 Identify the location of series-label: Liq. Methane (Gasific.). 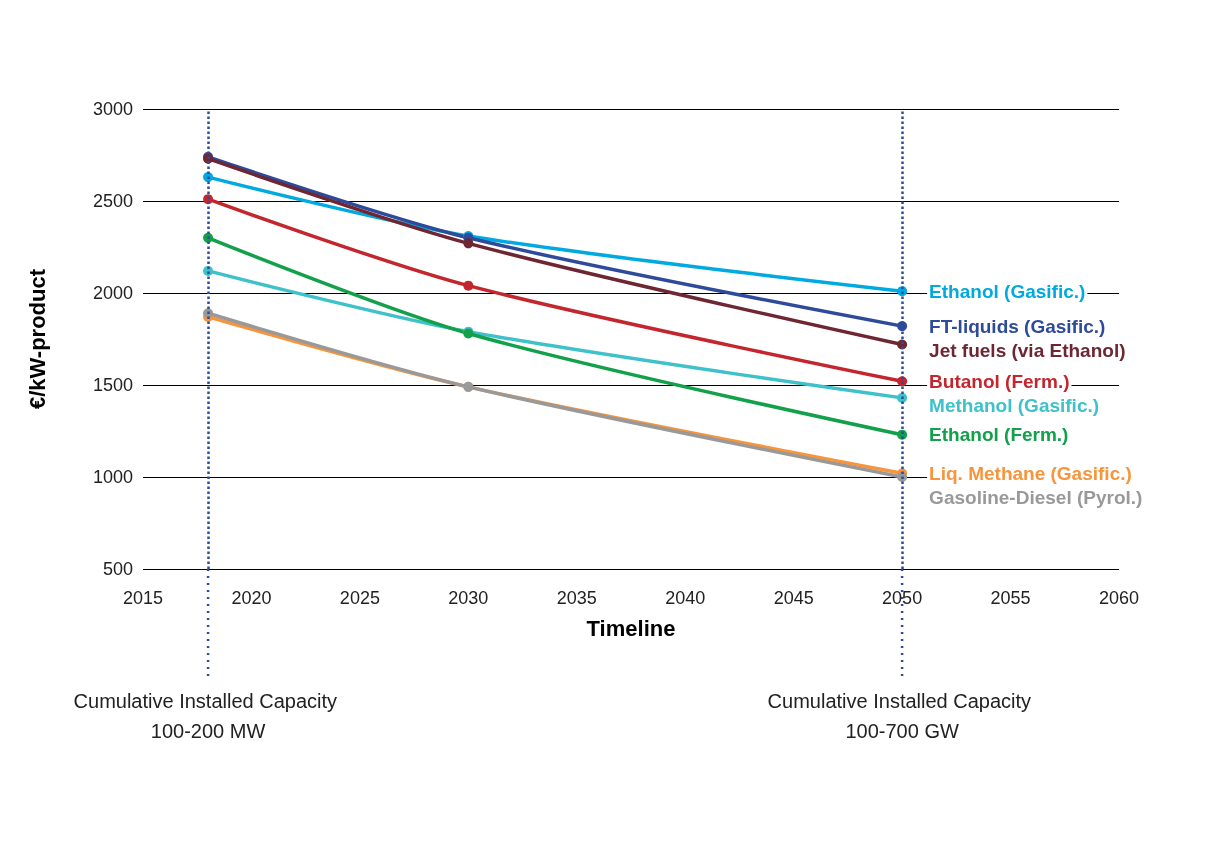
(1030, 473).